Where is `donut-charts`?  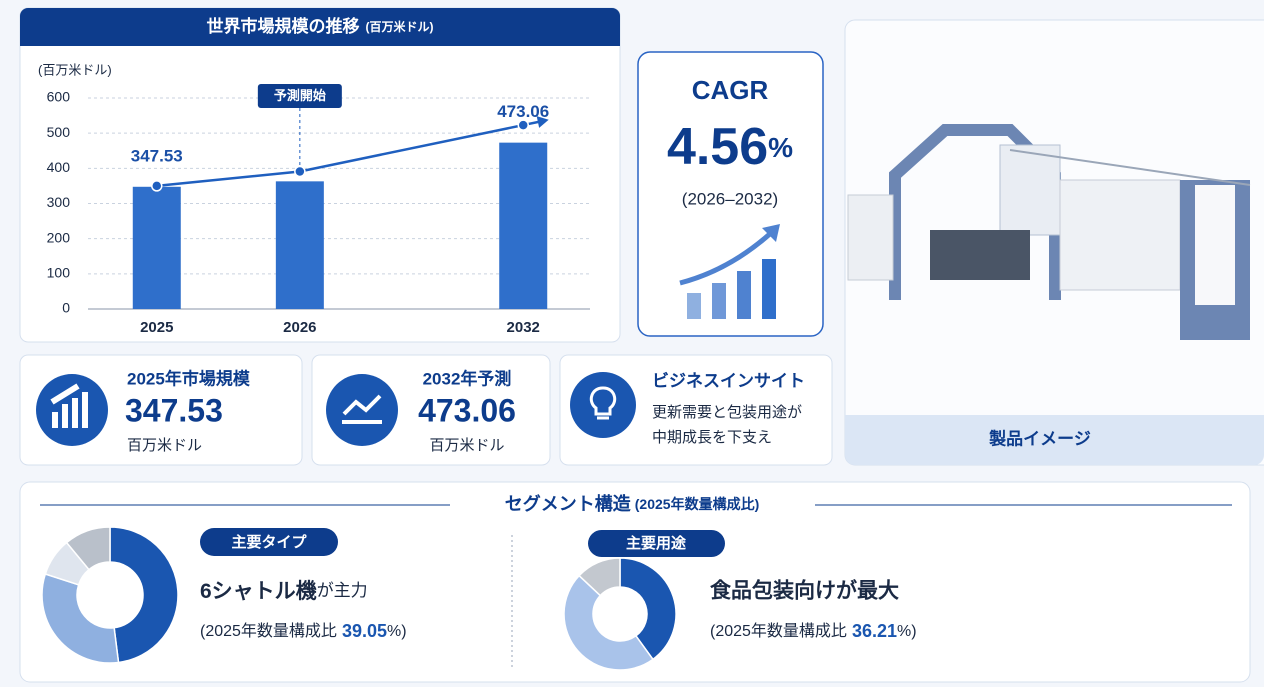 donut-charts is located at coordinates (359, 598).